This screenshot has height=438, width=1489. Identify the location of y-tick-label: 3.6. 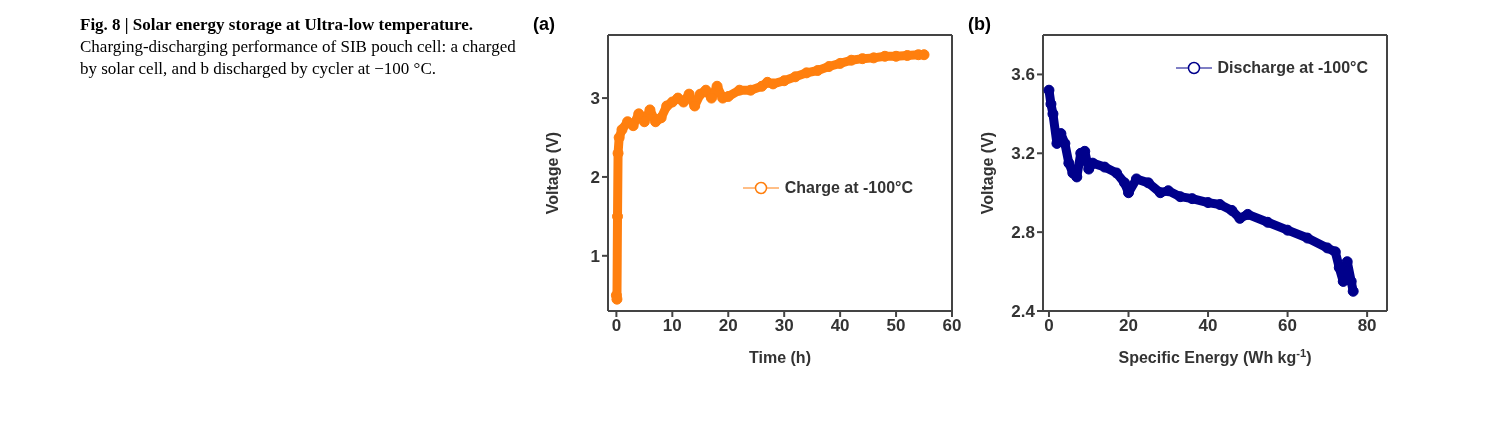
(1023, 75).